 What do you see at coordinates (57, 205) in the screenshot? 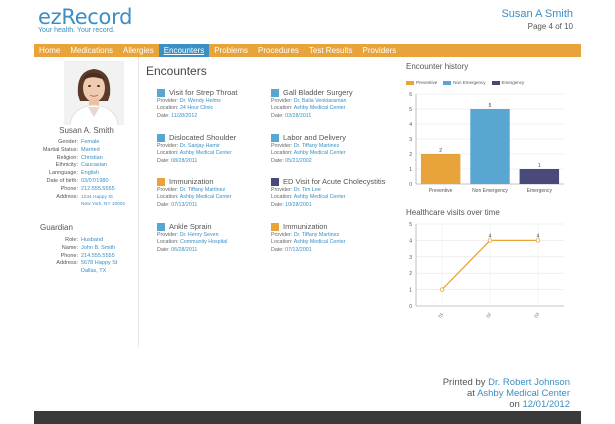
I see `detail-label` at bounding box center [57, 205].